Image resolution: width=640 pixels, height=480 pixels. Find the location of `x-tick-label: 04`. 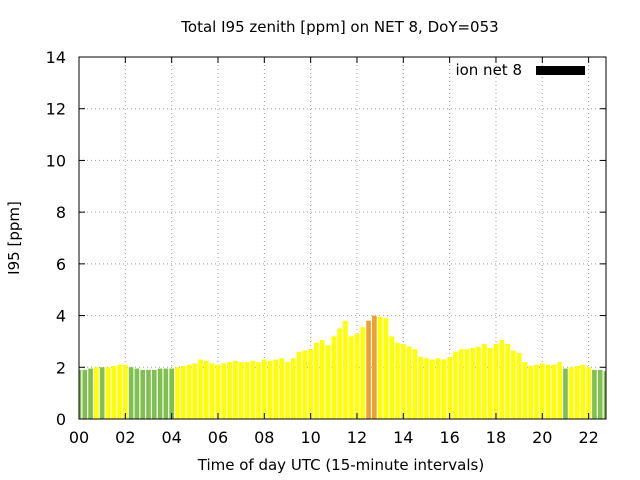

x-tick-label: 04 is located at coordinates (171, 437).